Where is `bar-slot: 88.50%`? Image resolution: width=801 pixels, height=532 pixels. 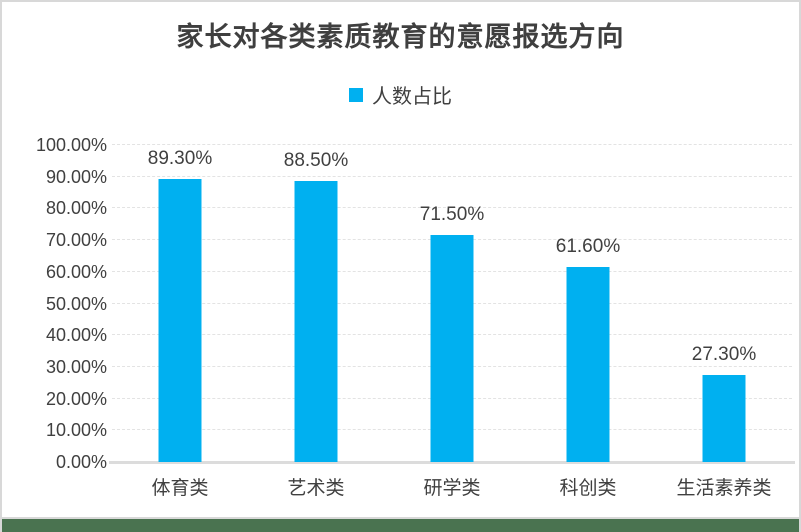 bar-slot: 88.50% is located at coordinates (316, 303).